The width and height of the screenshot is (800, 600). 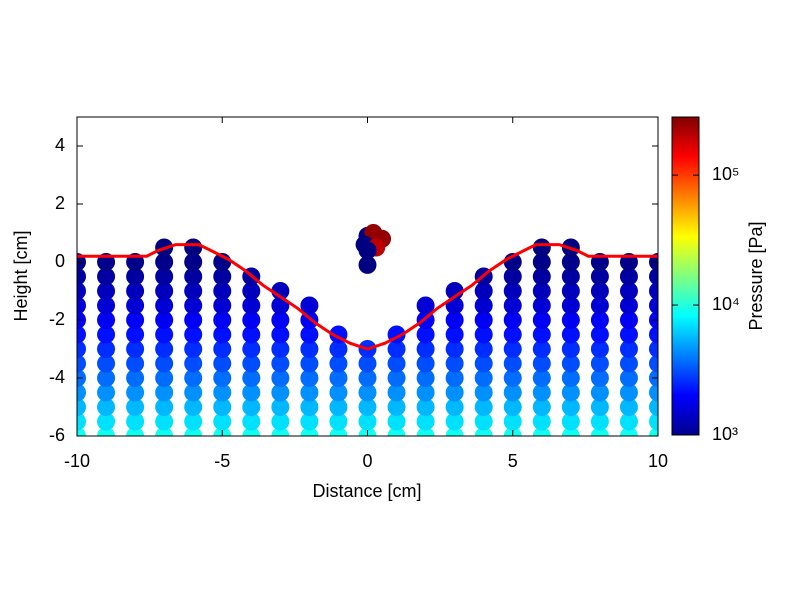 What do you see at coordinates (57, 377) in the screenshot?
I see `y-tick-label: -4` at bounding box center [57, 377].